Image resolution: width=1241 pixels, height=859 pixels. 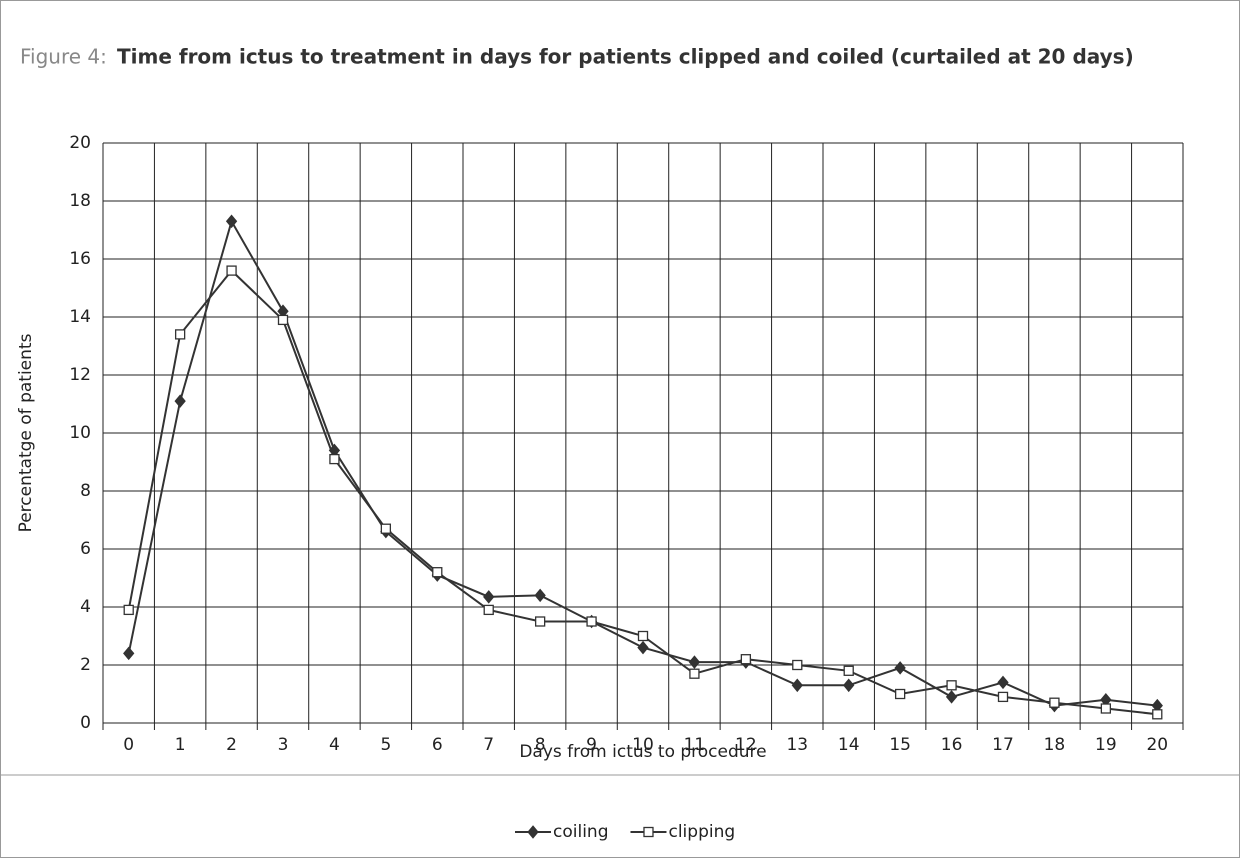 What do you see at coordinates (85, 665) in the screenshot?
I see `y-tick-label: 2` at bounding box center [85, 665].